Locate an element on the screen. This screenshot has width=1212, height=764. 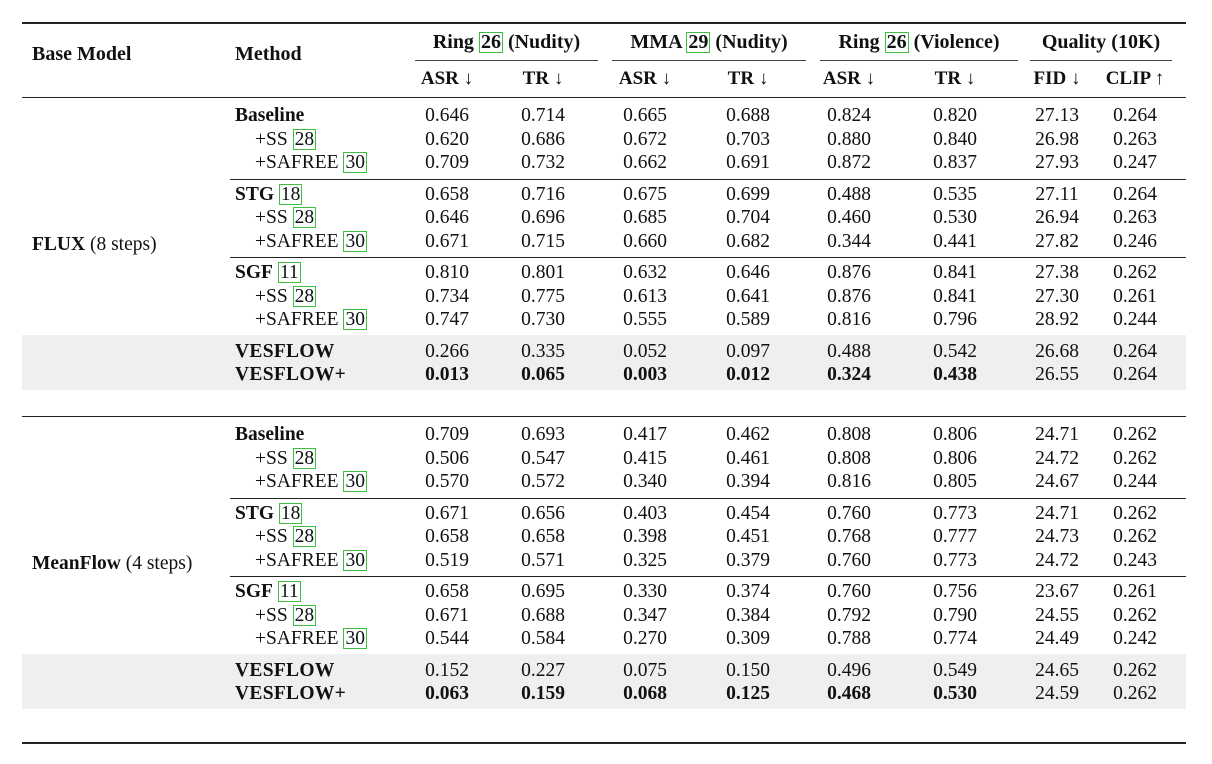
citation: 29 is located at coordinates (698, 42).